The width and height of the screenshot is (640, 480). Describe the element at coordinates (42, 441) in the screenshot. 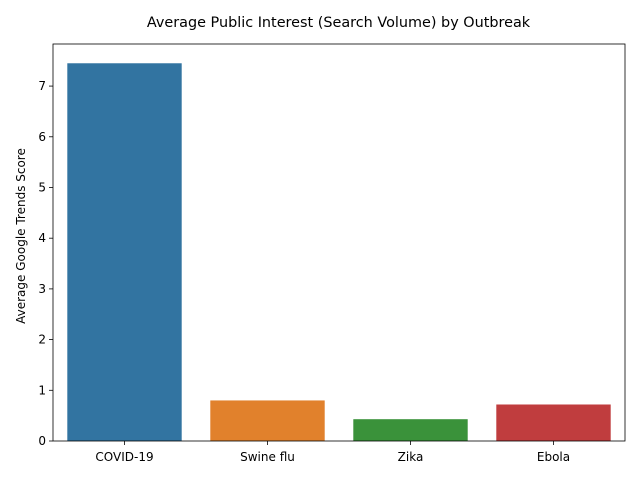

I see `y-tick-label: 0` at that location.